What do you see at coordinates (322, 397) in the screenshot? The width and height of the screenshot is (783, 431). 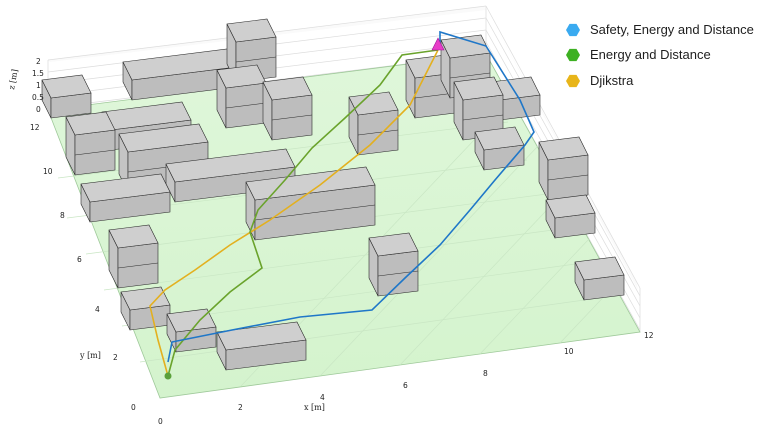 I see `x-tick: 4` at bounding box center [322, 397].